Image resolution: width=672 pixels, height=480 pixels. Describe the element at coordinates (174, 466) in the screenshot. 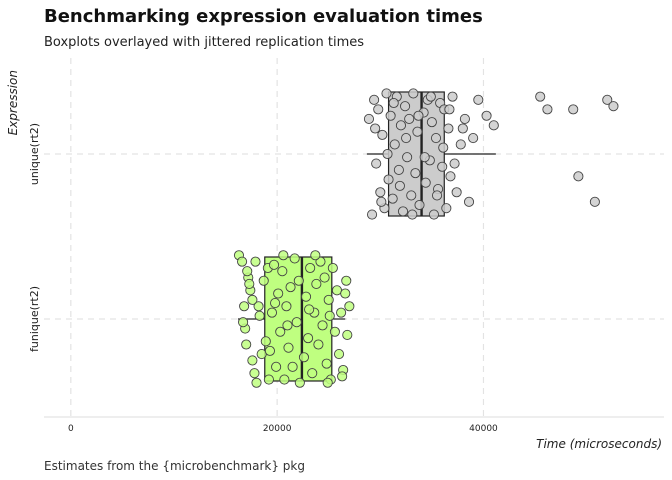

I see `chart-caption: Estimates from the {microbenchmark} pkg` at that location.